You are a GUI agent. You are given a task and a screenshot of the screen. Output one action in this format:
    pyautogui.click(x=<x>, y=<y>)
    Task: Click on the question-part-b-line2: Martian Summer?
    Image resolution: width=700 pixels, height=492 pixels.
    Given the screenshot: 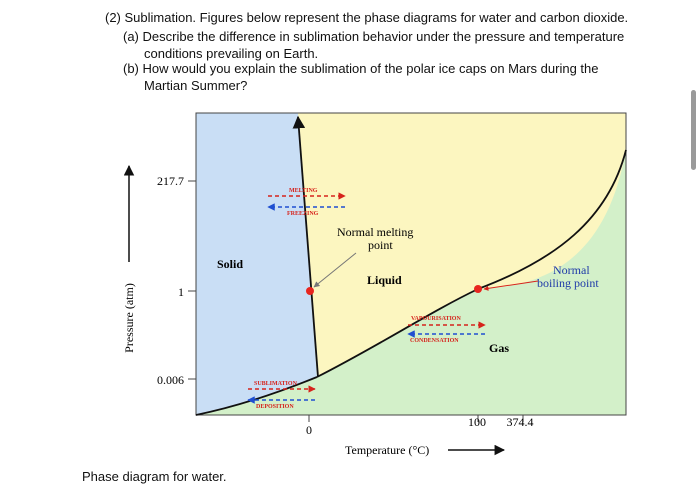 What is the action you would take?
    pyautogui.click(x=196, y=85)
    